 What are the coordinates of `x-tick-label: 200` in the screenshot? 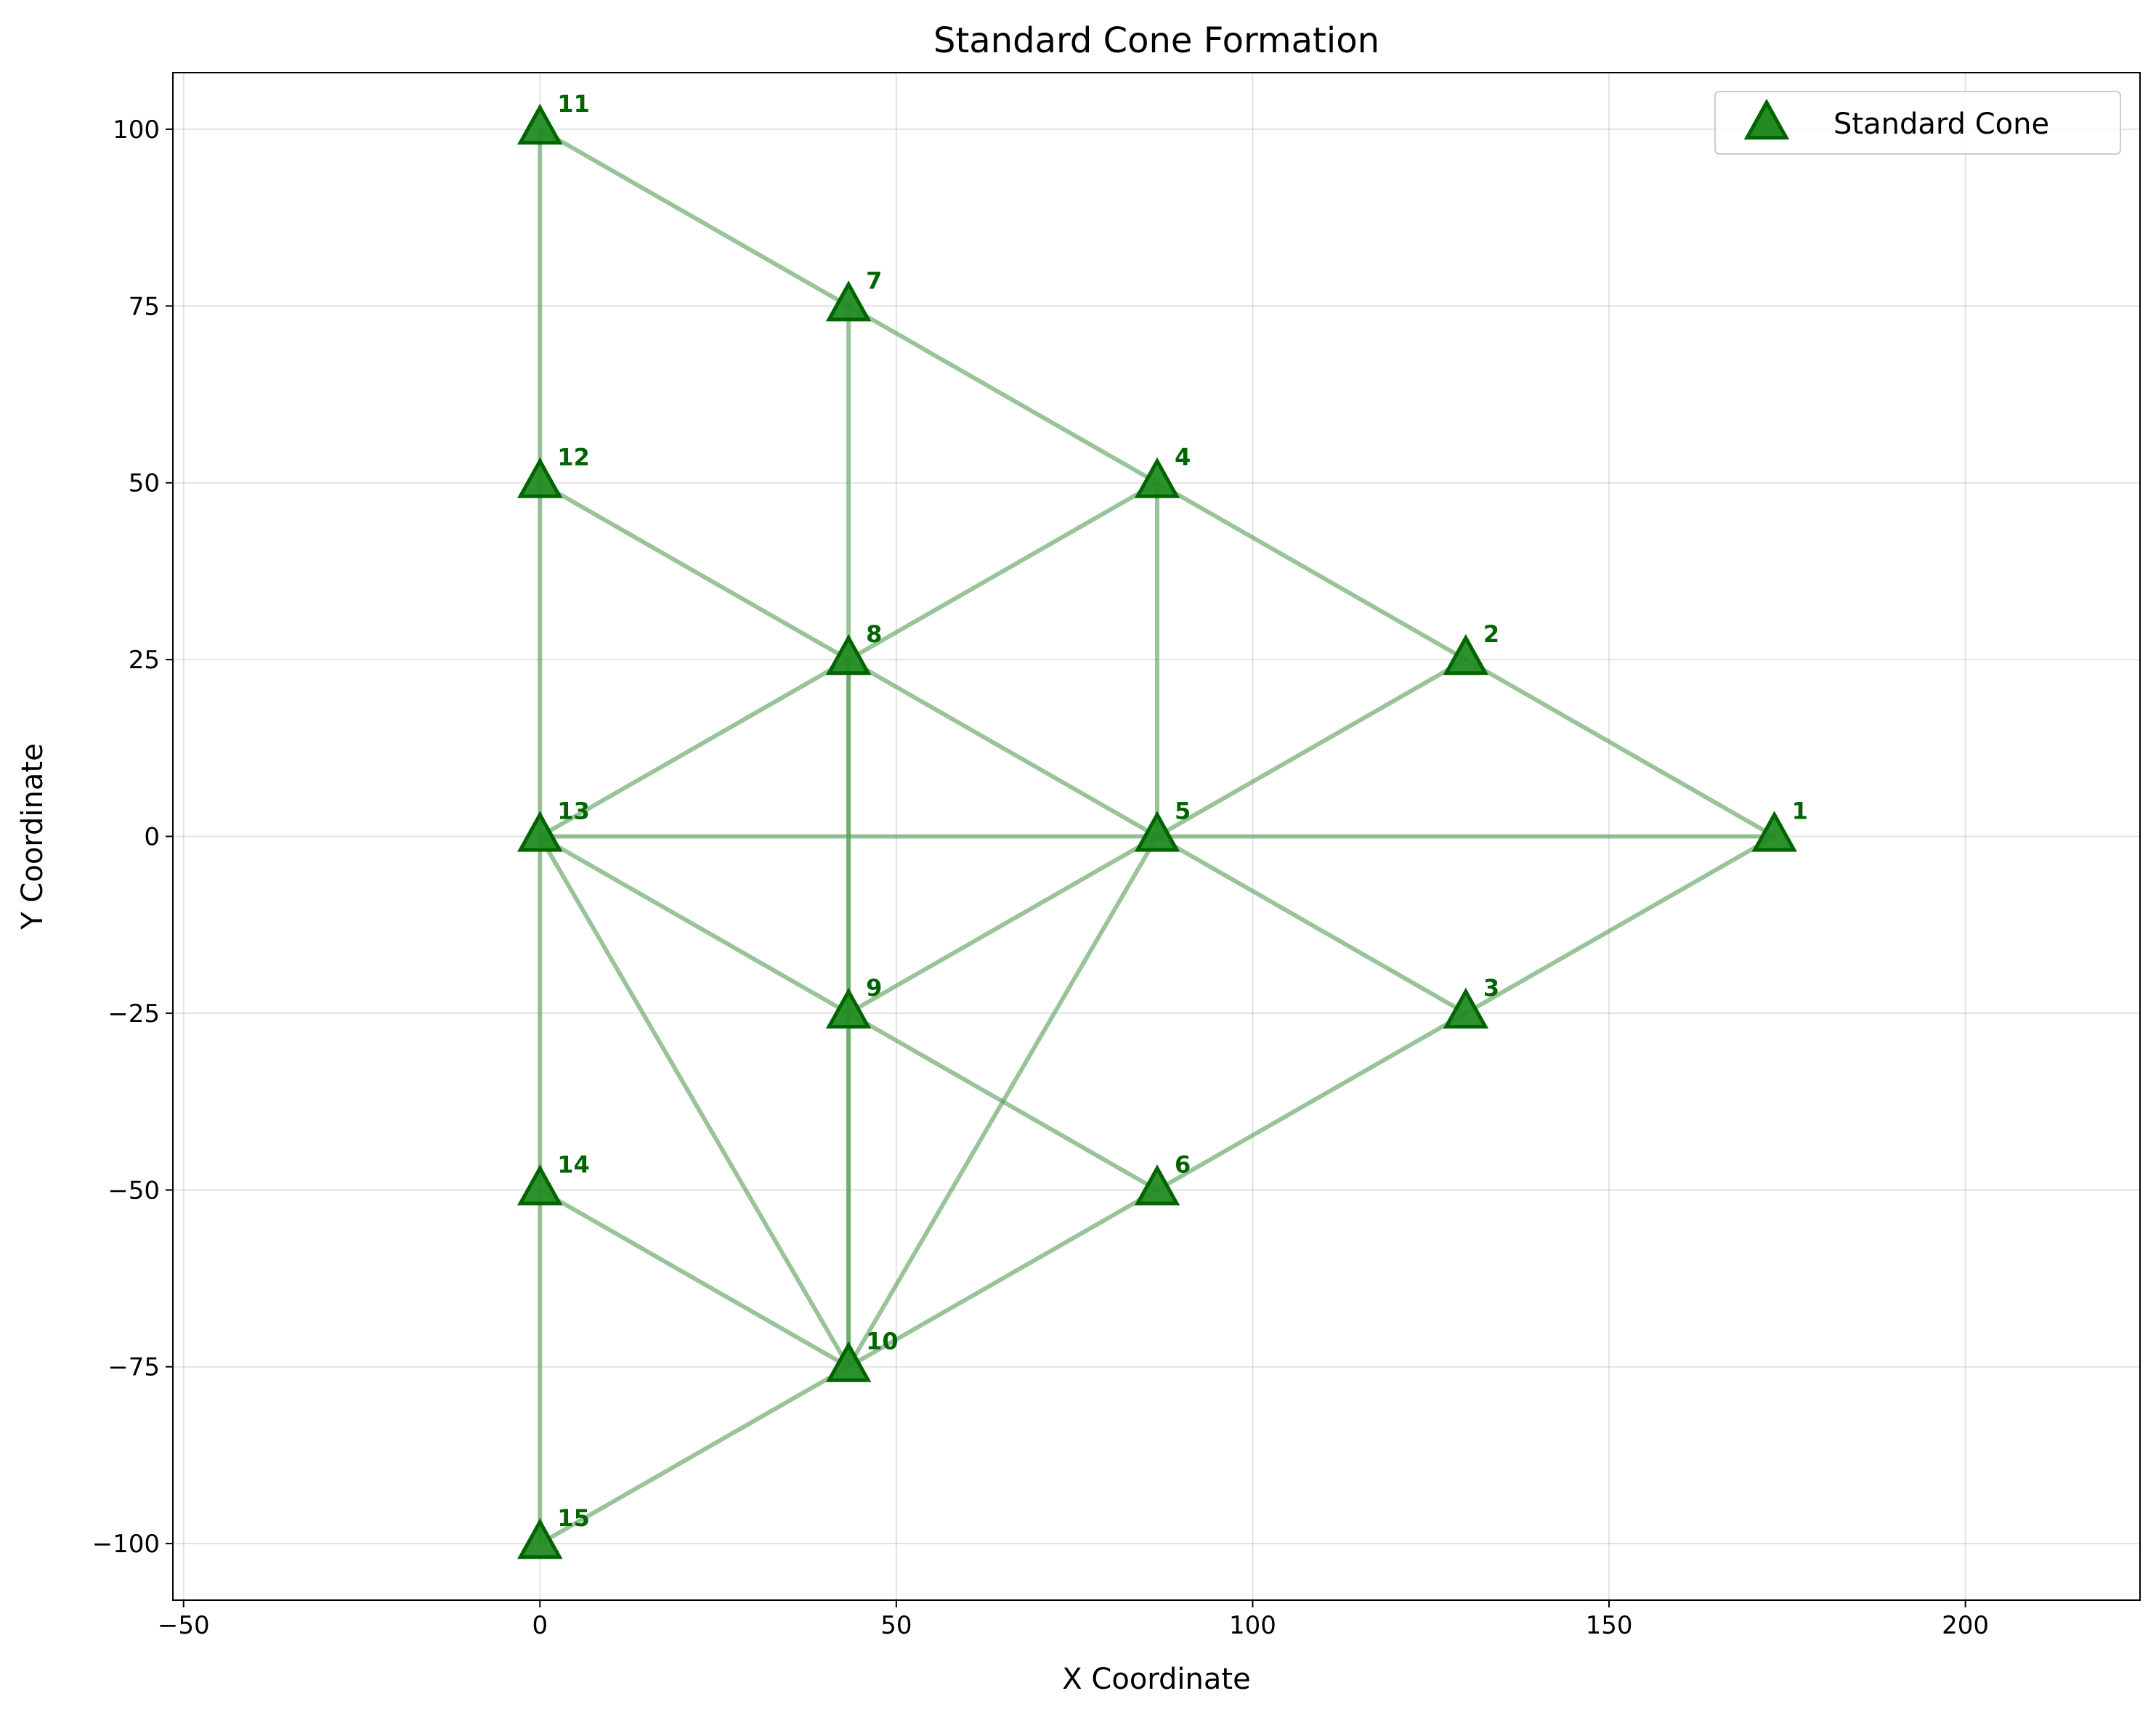 It's located at (1965, 1625).